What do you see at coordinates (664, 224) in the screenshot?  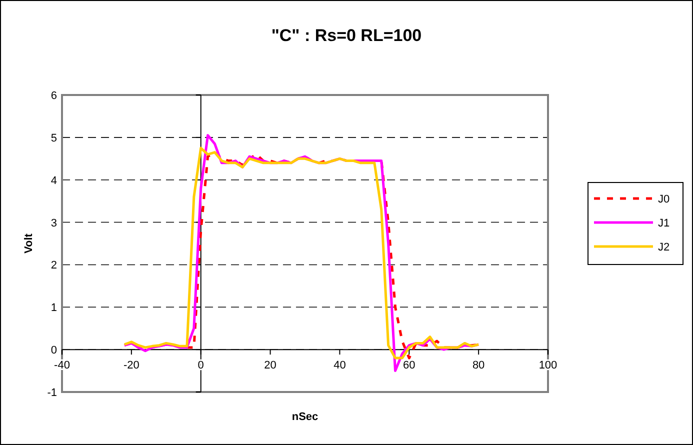 I see `text: J1` at bounding box center [664, 224].